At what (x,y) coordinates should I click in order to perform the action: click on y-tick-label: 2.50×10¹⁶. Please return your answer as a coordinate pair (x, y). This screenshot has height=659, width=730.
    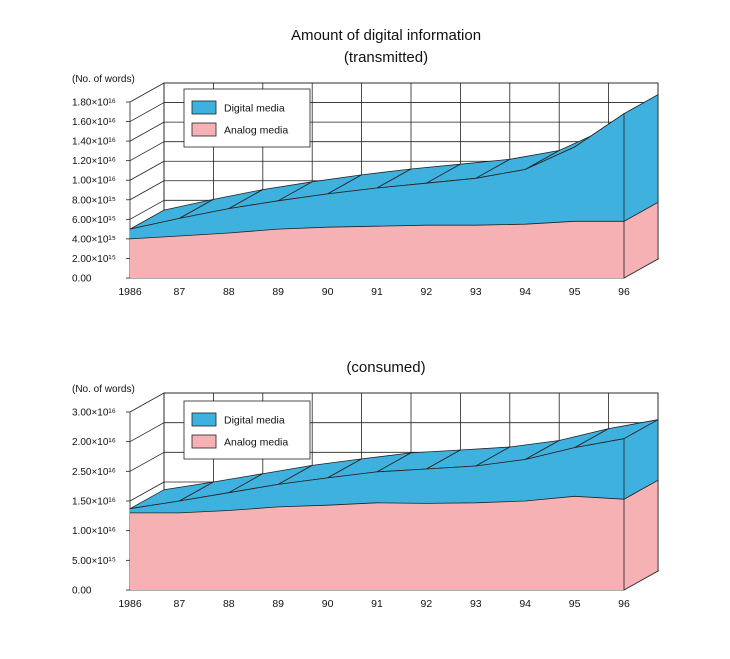
    Looking at the image, I should click on (94, 472).